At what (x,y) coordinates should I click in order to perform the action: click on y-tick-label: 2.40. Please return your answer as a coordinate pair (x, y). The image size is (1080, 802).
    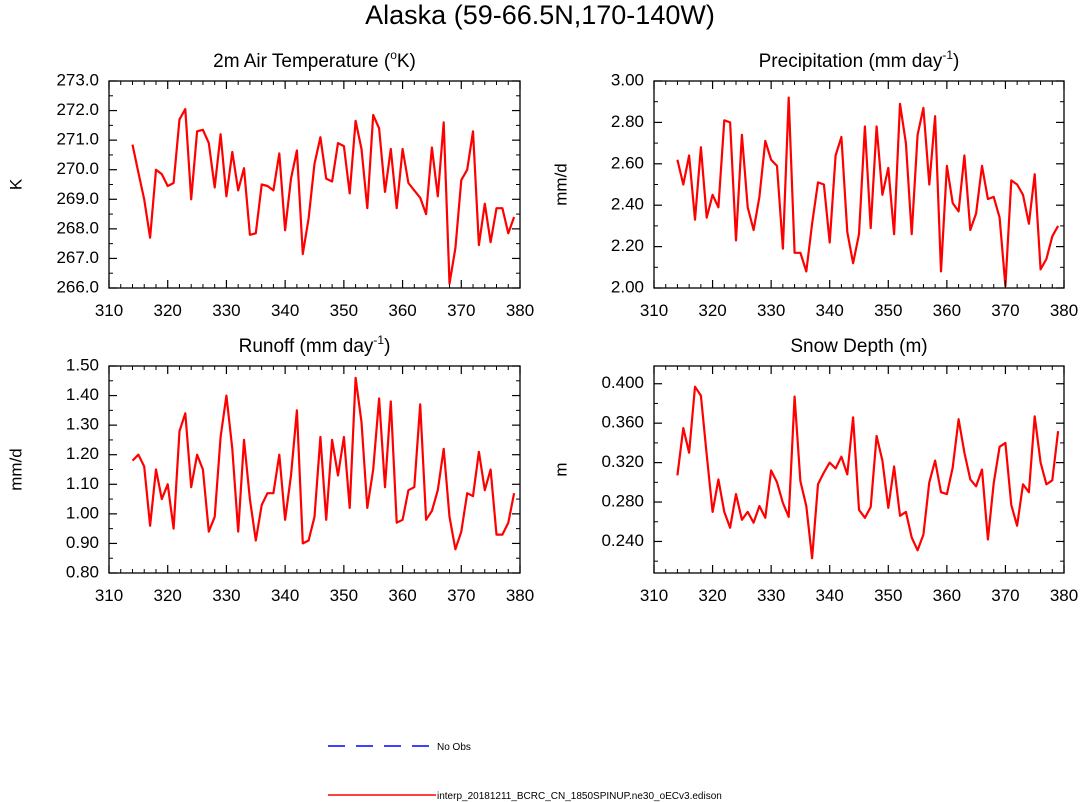
    Looking at the image, I should click on (627, 204).